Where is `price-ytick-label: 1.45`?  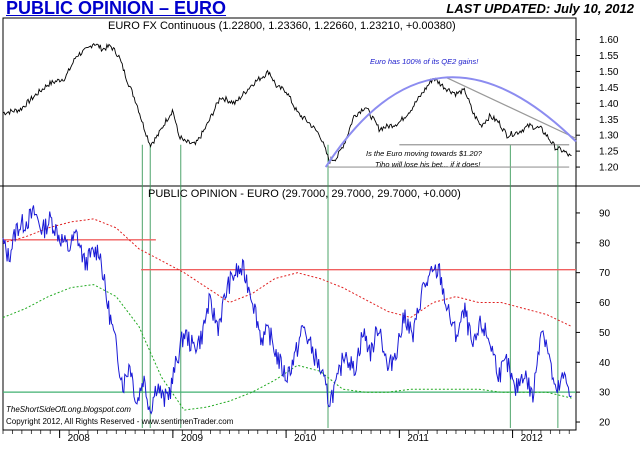 price-ytick-label: 1.45 is located at coordinates (609, 88).